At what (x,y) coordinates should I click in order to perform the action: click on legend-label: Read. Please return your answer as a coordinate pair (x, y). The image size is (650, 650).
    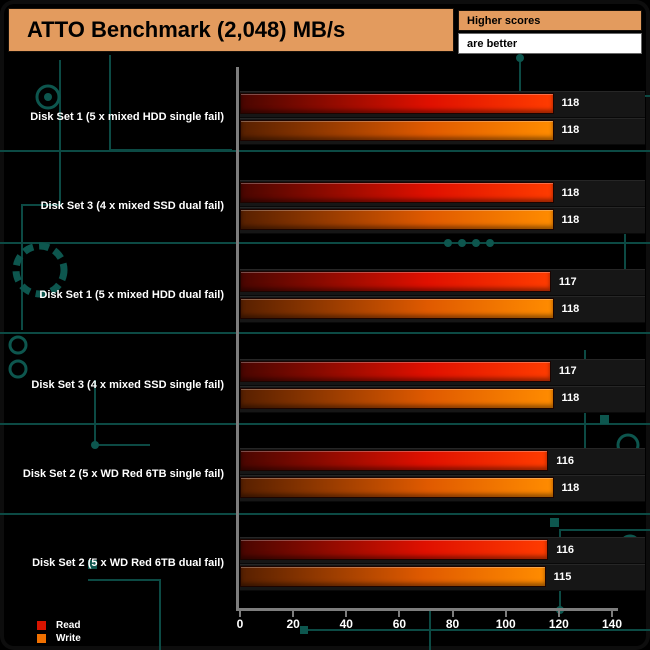
    Looking at the image, I should click on (68, 625).